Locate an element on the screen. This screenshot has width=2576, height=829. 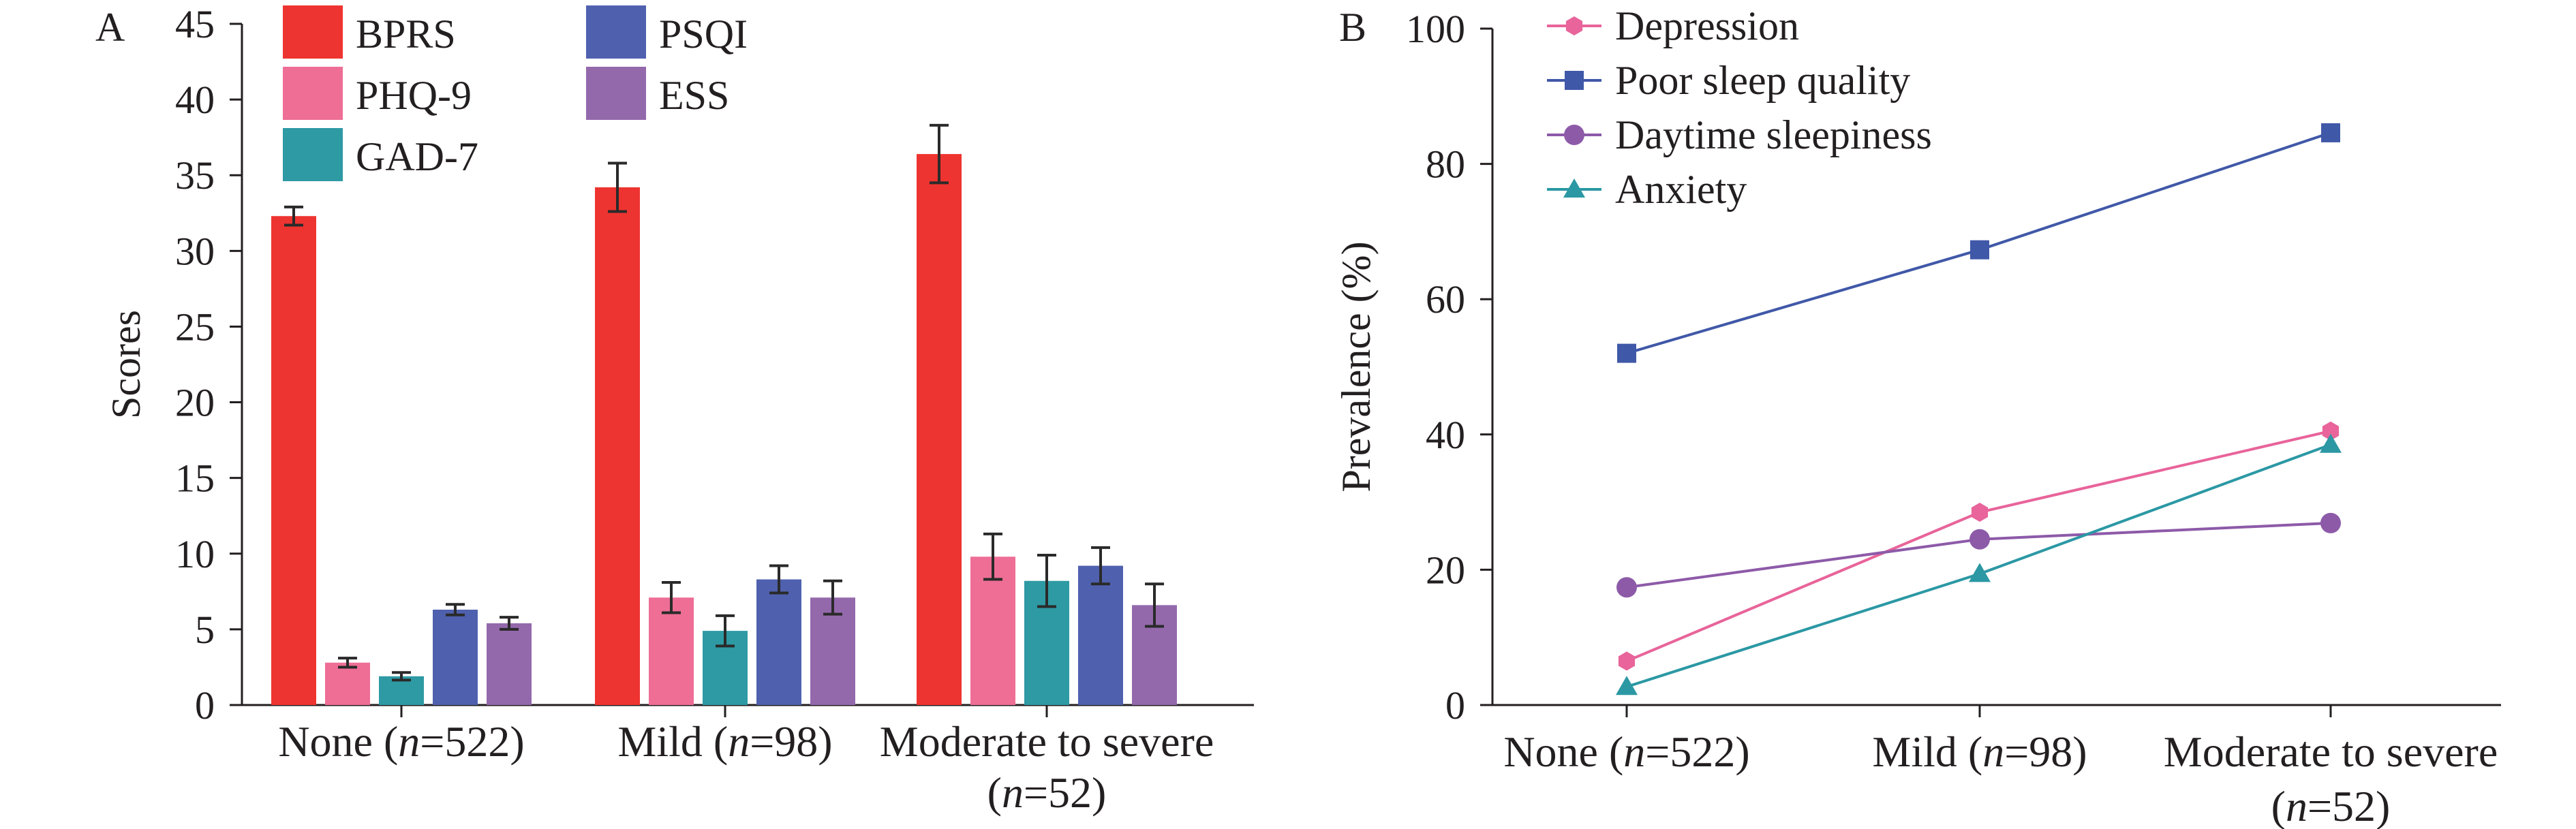
label-text: ( is located at coordinates (995, 792).